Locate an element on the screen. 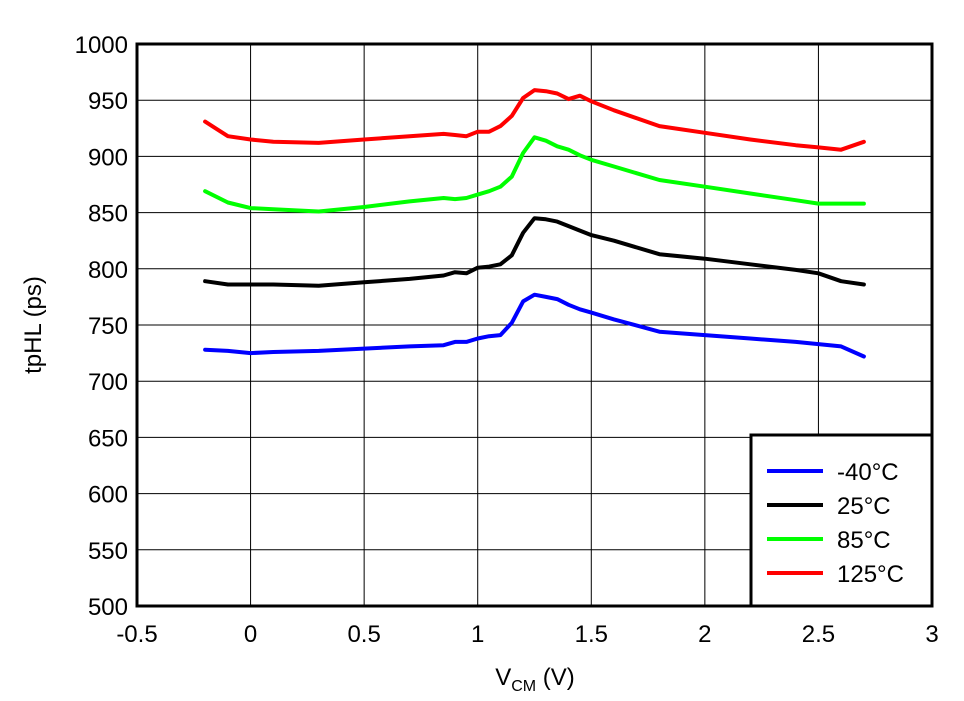 This screenshot has width=964, height=701. x-tick-label: 2.5 is located at coordinates (818, 634).